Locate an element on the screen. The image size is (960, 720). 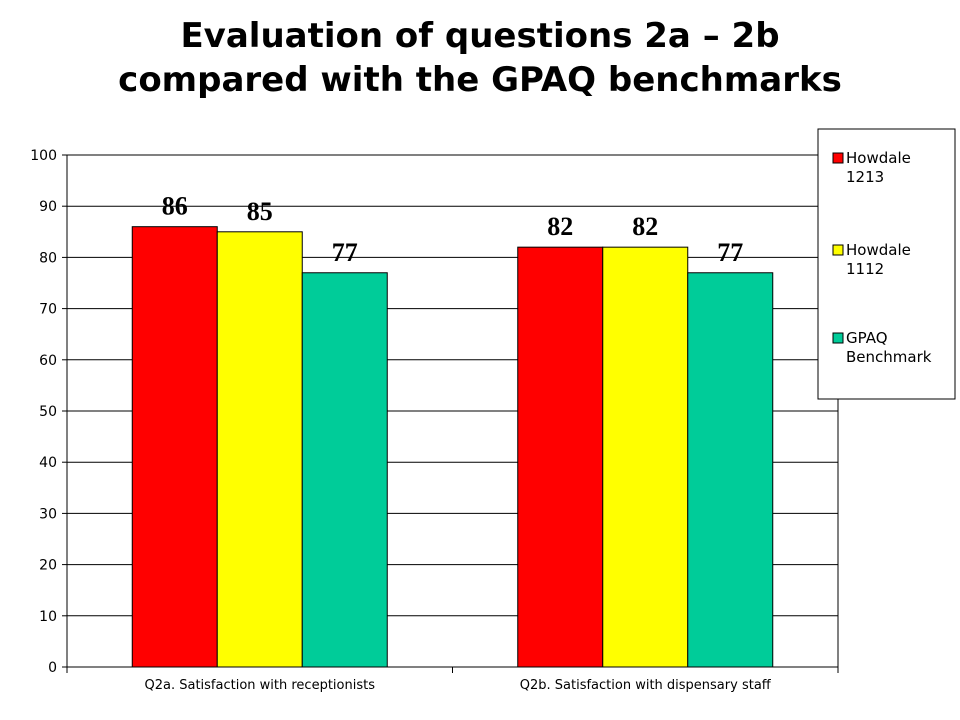
x-category-label-2: Q2b. Satisfaction with dispensary staff is located at coordinates (646, 685).